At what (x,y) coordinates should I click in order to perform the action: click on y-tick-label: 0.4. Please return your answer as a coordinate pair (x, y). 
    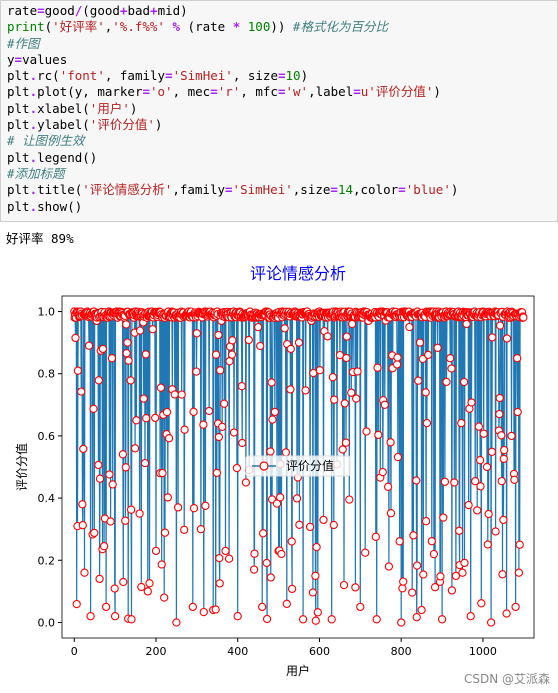
    Looking at the image, I should click on (47, 498).